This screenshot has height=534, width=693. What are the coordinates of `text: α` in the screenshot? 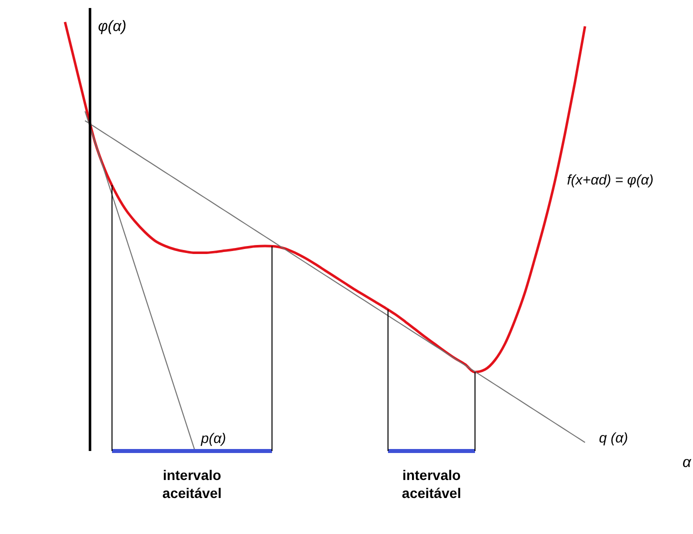 It's located at (687, 462).